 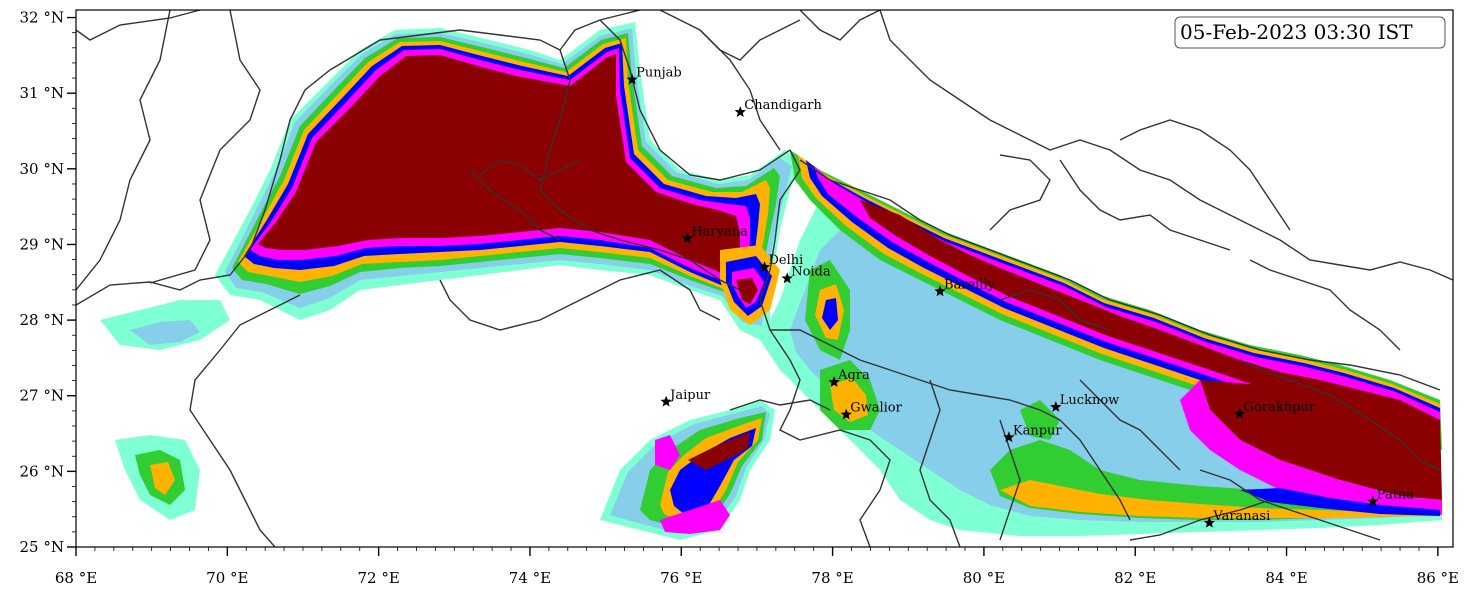 What do you see at coordinates (1438, 578) in the screenshot?
I see `x-tick-label: 86 °E` at bounding box center [1438, 578].